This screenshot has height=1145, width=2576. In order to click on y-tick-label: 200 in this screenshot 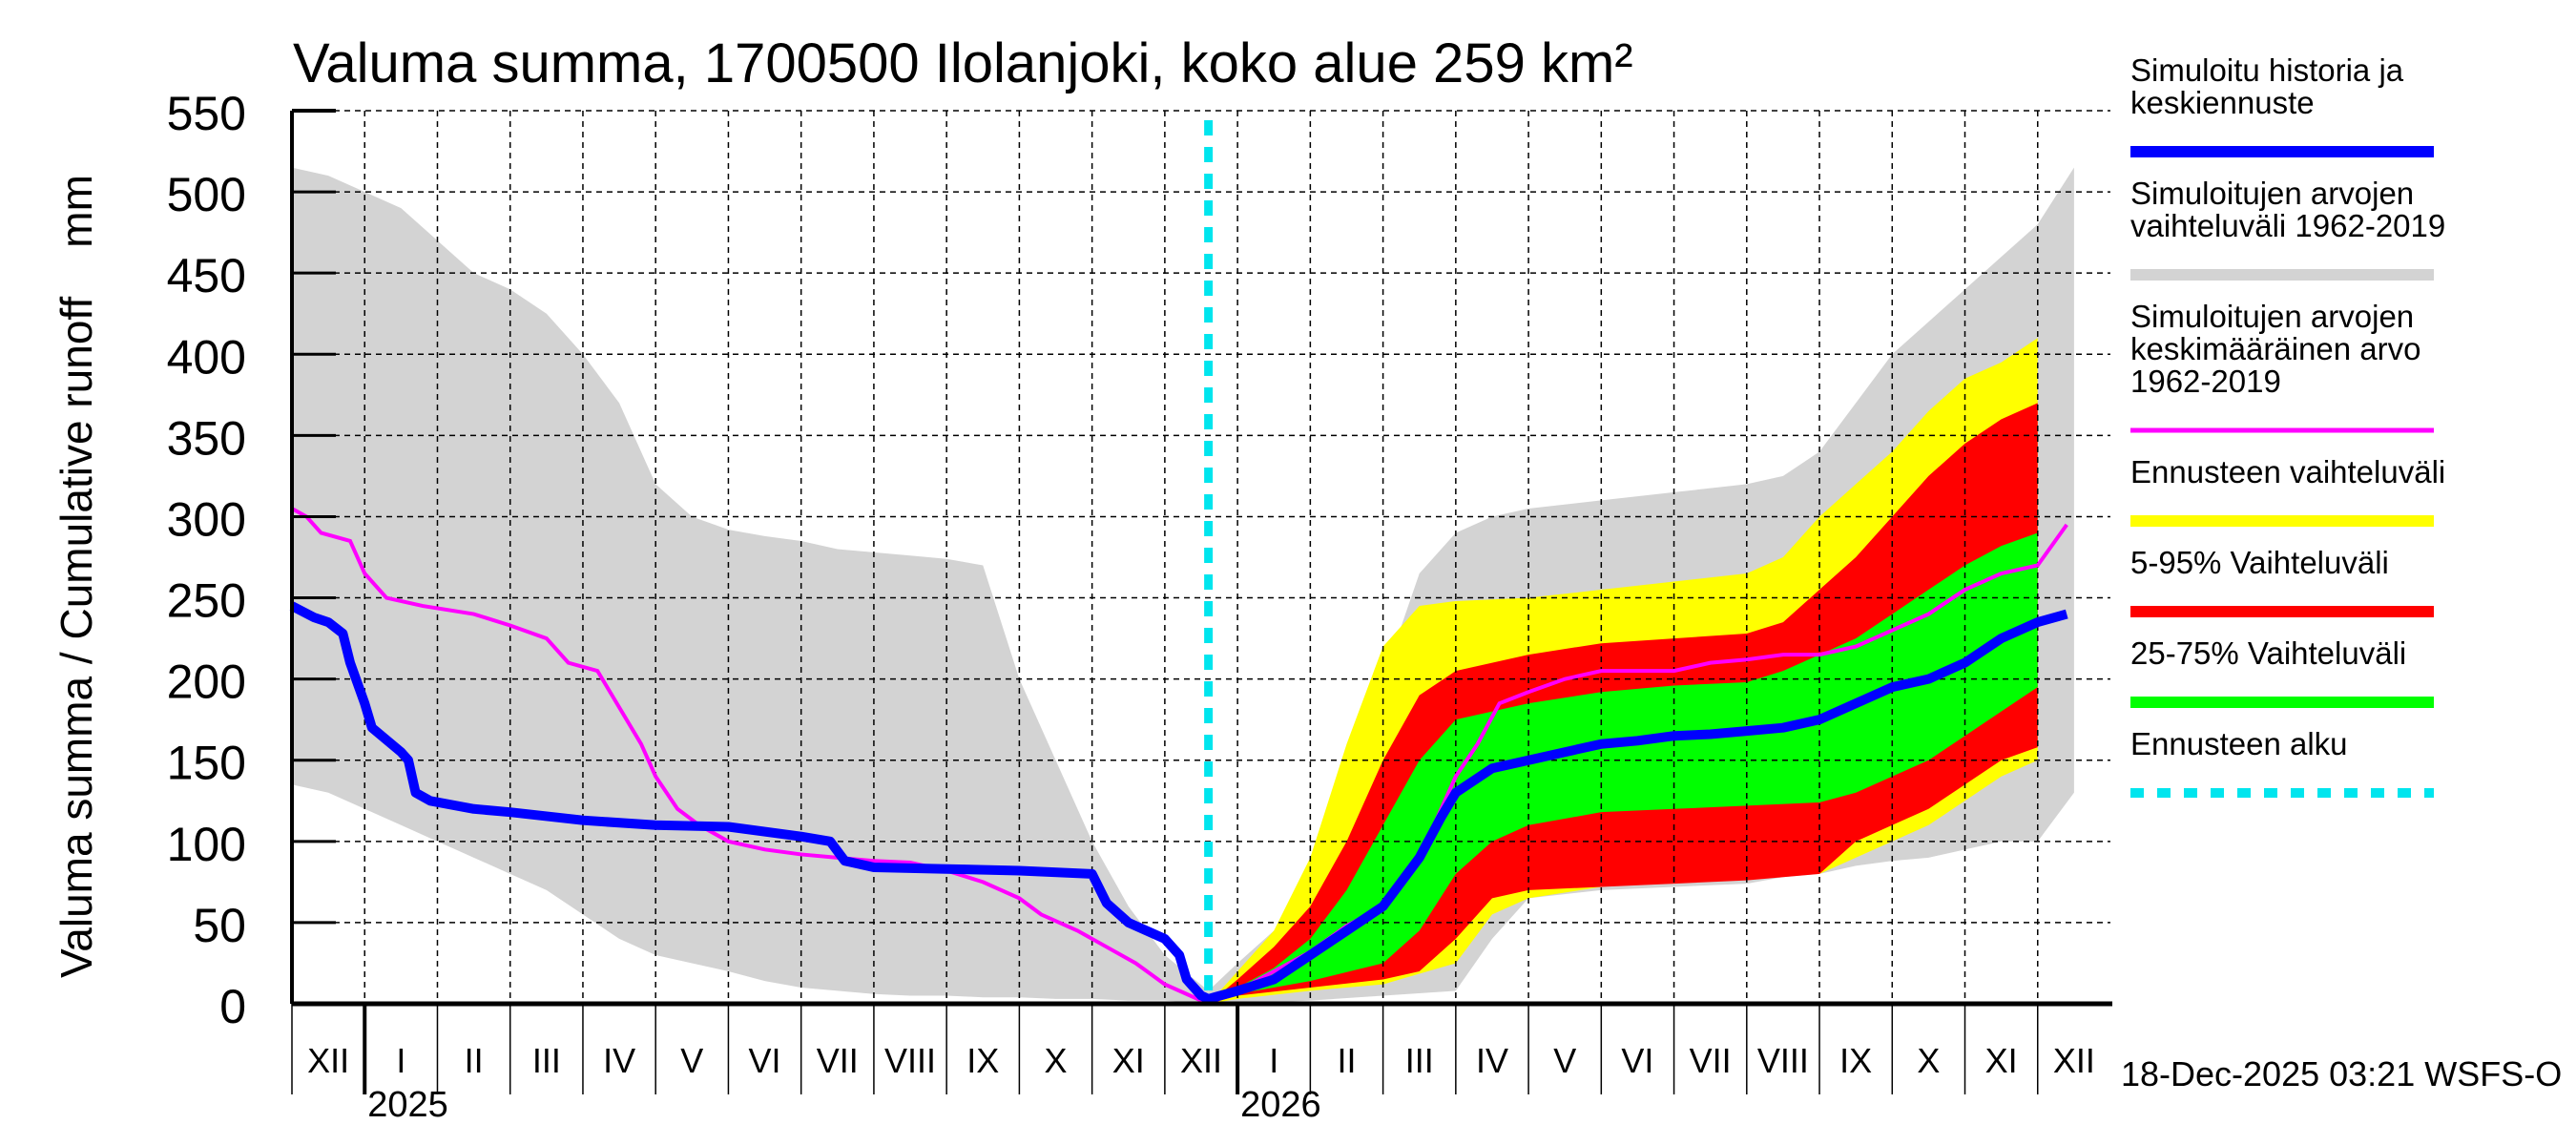, I will do `click(206, 682)`.